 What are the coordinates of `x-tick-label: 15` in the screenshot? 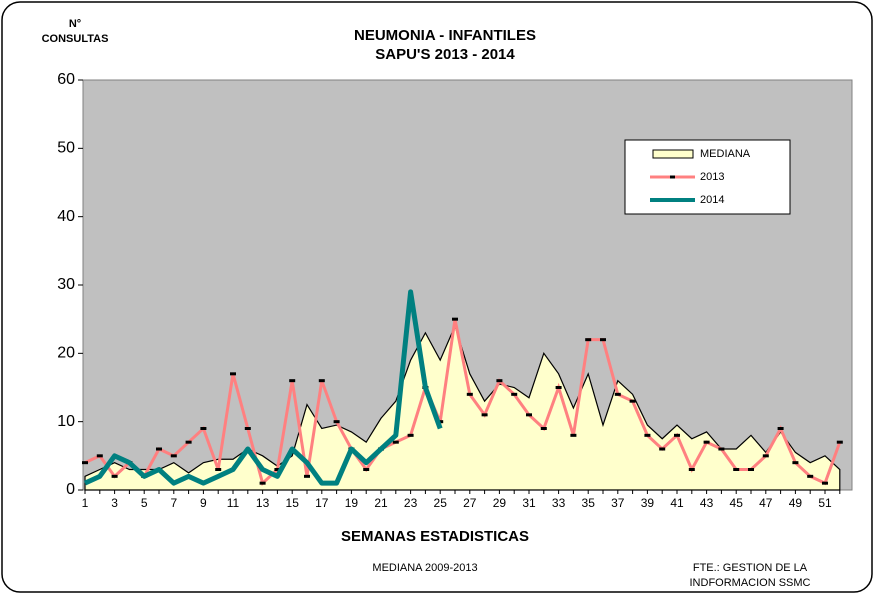 It's located at (293, 503).